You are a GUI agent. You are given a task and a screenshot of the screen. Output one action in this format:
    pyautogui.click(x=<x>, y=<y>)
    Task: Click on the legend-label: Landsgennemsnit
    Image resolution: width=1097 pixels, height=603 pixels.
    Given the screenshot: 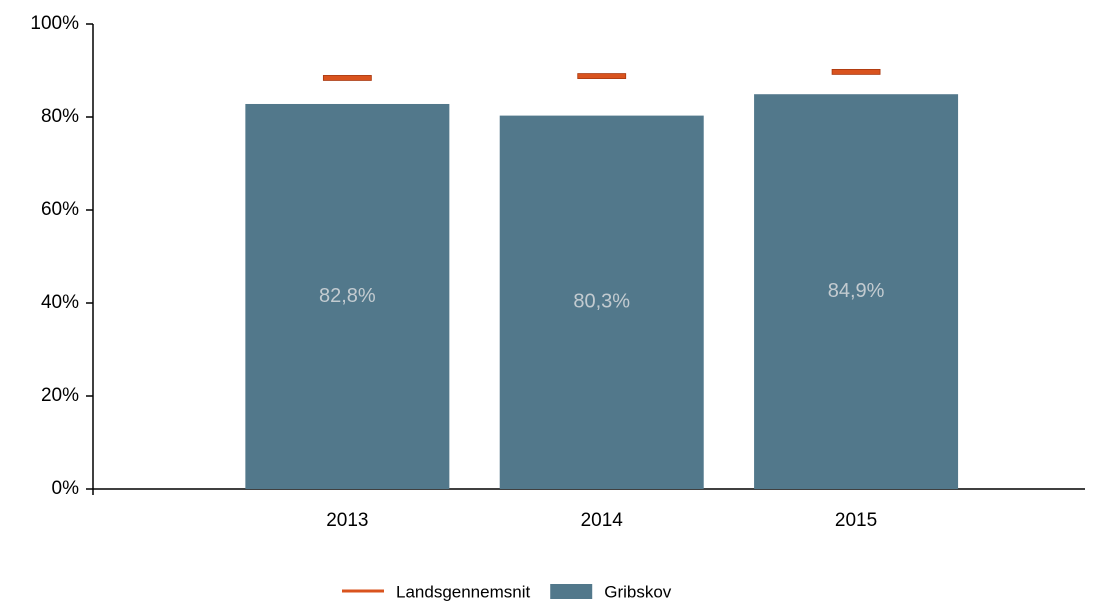 What is the action you would take?
    pyautogui.click(x=463, y=591)
    